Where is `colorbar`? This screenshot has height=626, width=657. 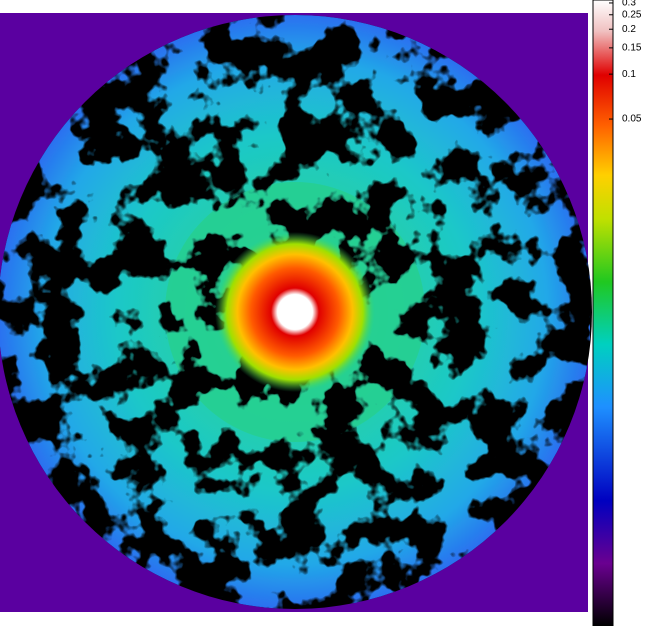 colorbar is located at coordinates (603, 313).